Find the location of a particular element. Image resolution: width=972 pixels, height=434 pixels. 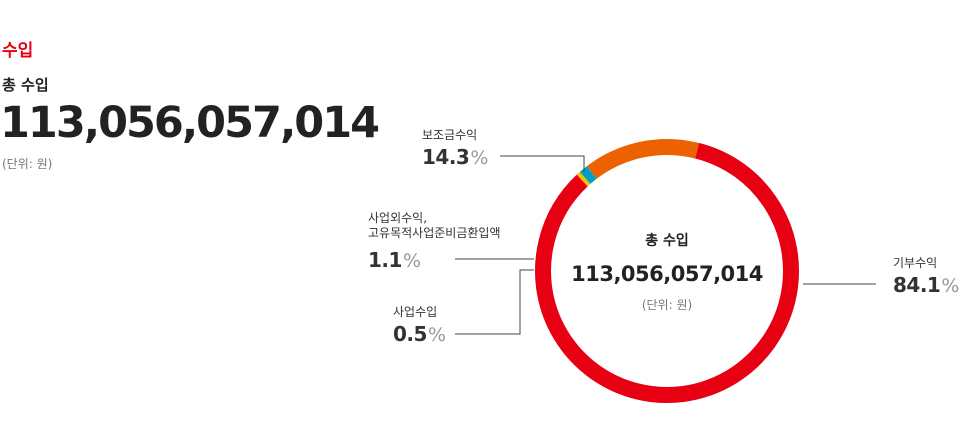

callout-pct-business: % is located at coordinates (436, 335).